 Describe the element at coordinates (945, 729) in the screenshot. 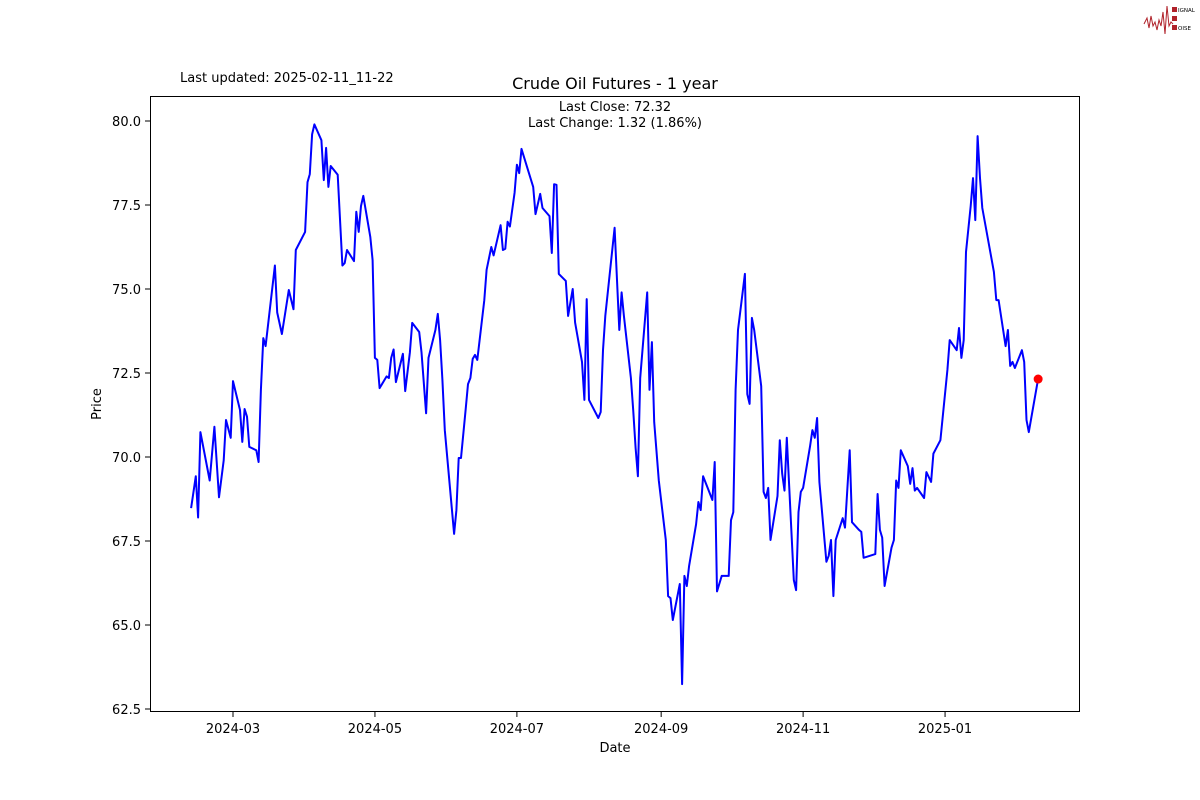

I see `x-tick-label: 2025-01` at that location.